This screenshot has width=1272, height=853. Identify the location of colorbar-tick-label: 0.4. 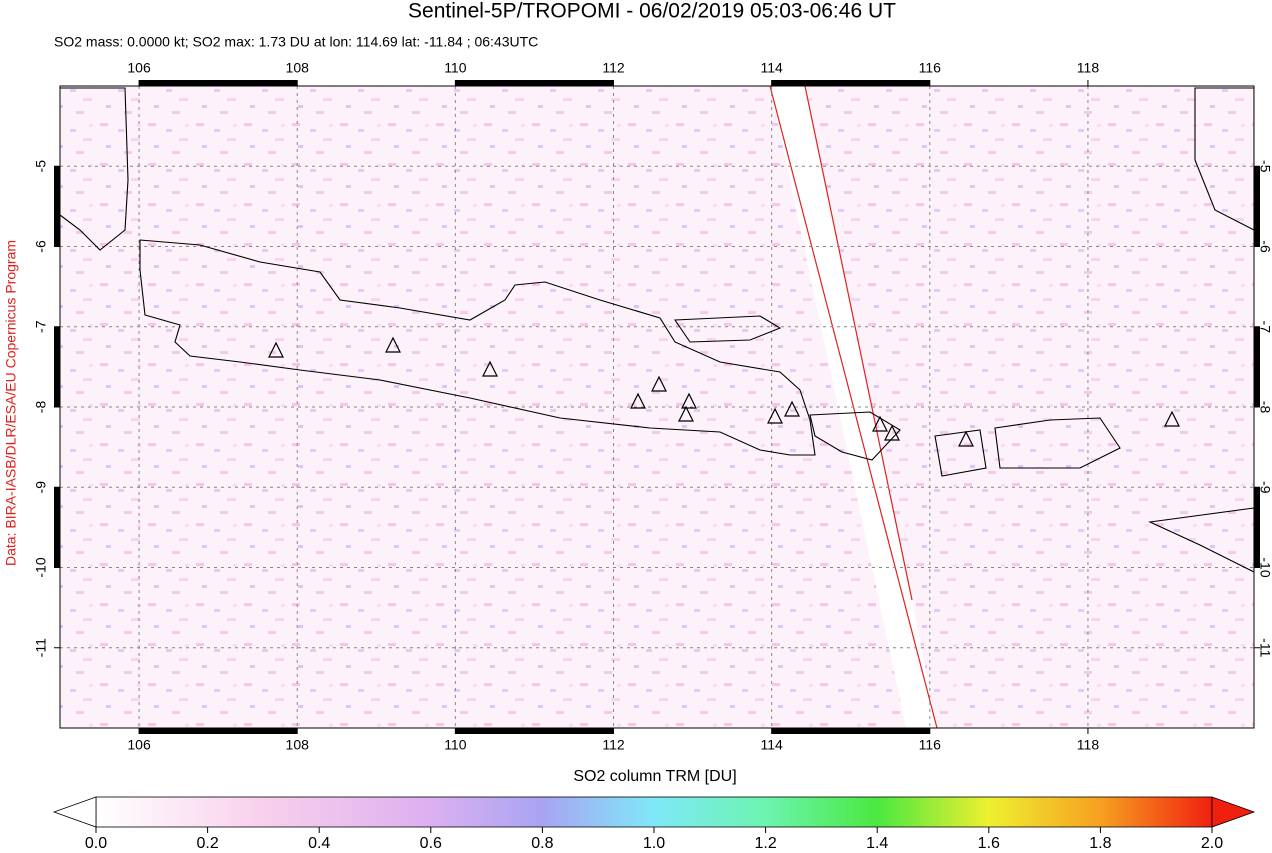
(319, 843).